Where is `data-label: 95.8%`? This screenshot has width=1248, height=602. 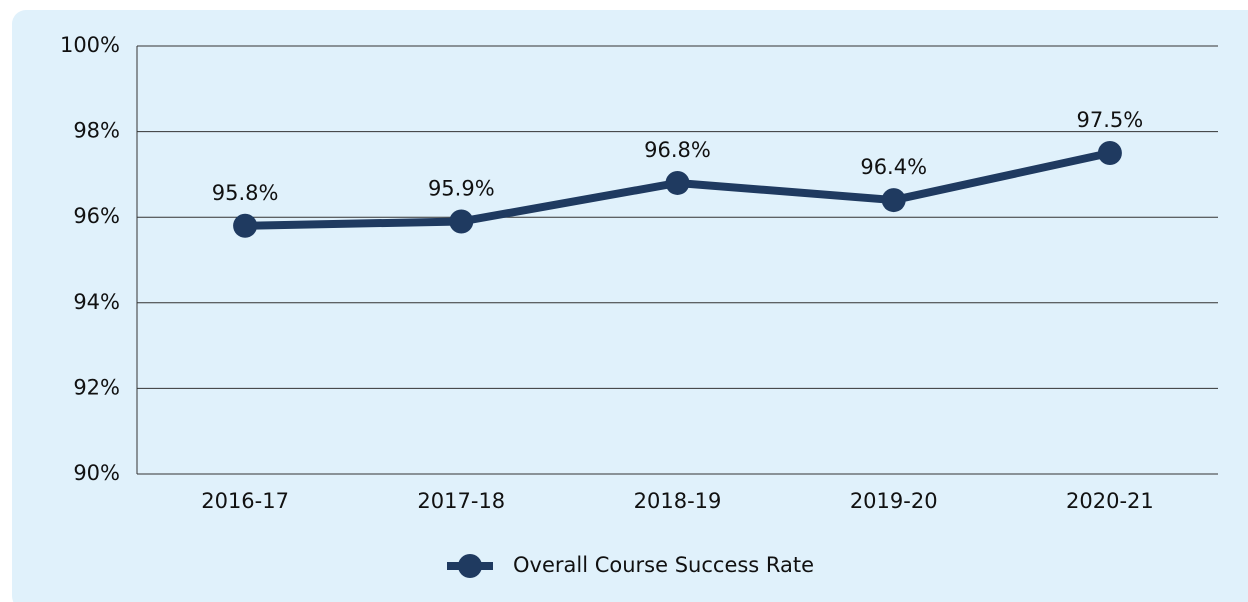 data-label: 95.8% is located at coordinates (245, 193).